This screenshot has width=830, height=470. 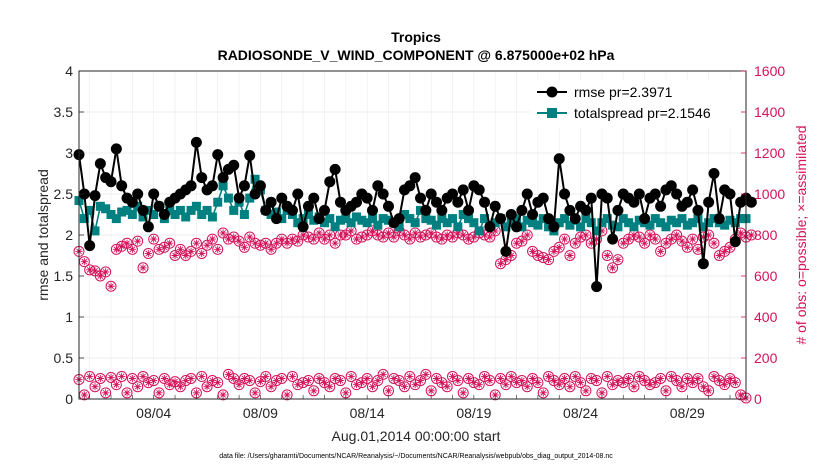 I want to click on y-tick-label: 0, so click(x=69, y=399).